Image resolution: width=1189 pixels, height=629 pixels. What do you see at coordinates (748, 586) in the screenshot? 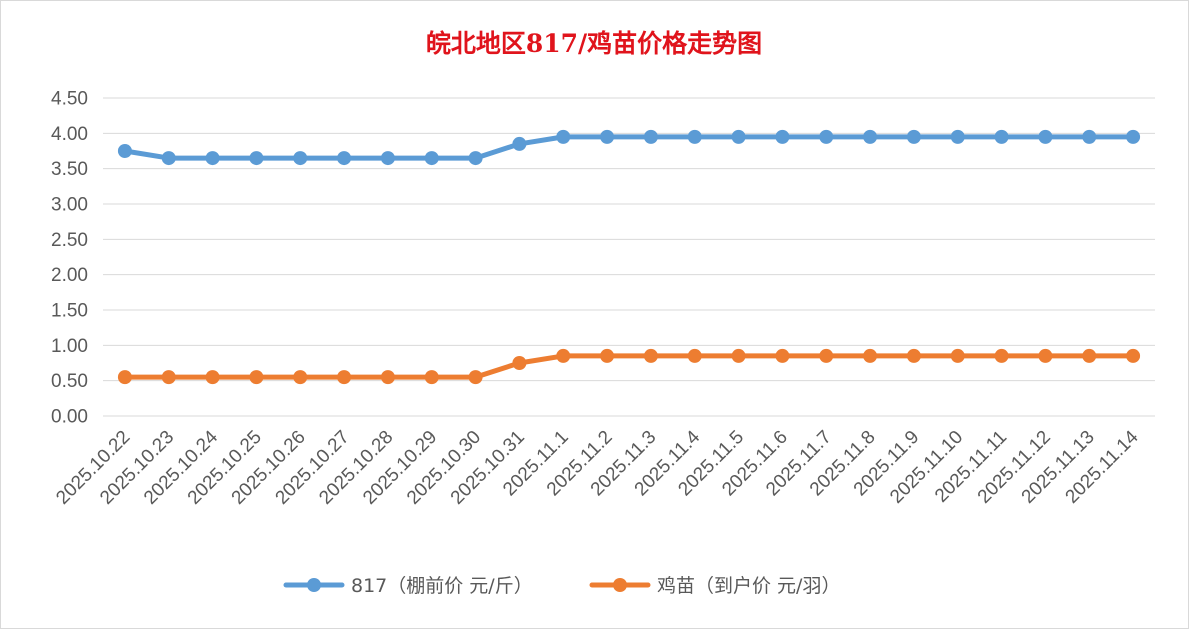
I see `legend-label: 鸡苗（到户价 元/羽）` at bounding box center [748, 586].